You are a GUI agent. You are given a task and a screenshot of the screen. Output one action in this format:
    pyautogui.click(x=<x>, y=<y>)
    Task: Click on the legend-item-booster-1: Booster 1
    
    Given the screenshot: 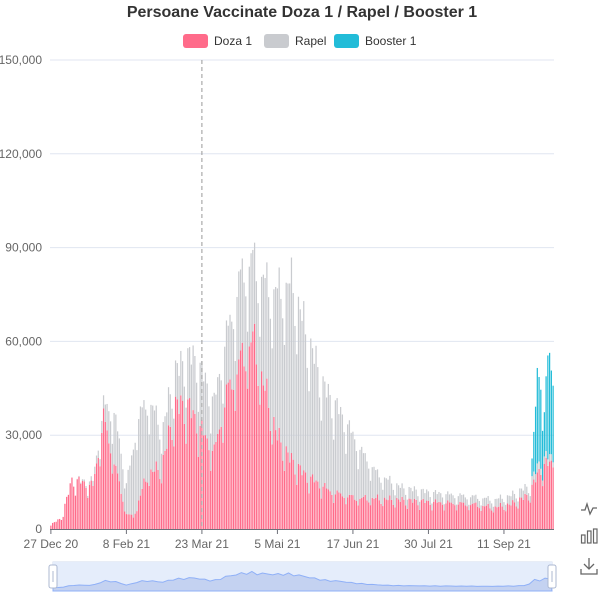 What is the action you would take?
    pyautogui.click(x=375, y=41)
    